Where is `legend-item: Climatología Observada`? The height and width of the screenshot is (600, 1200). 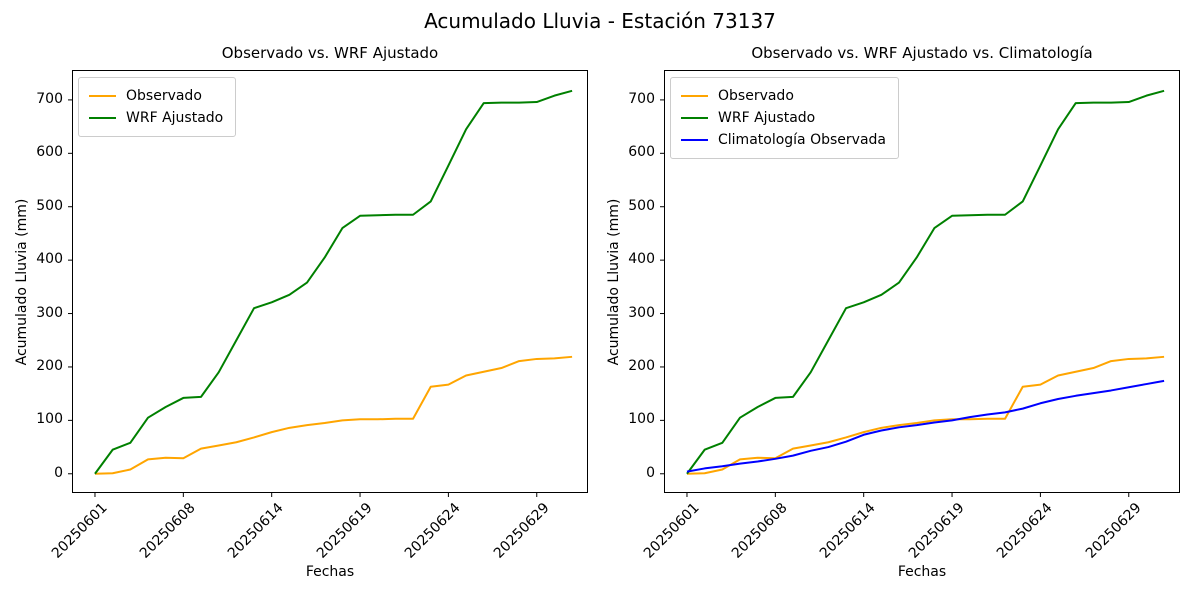 legend-item: Climatología Observada is located at coordinates (783, 140).